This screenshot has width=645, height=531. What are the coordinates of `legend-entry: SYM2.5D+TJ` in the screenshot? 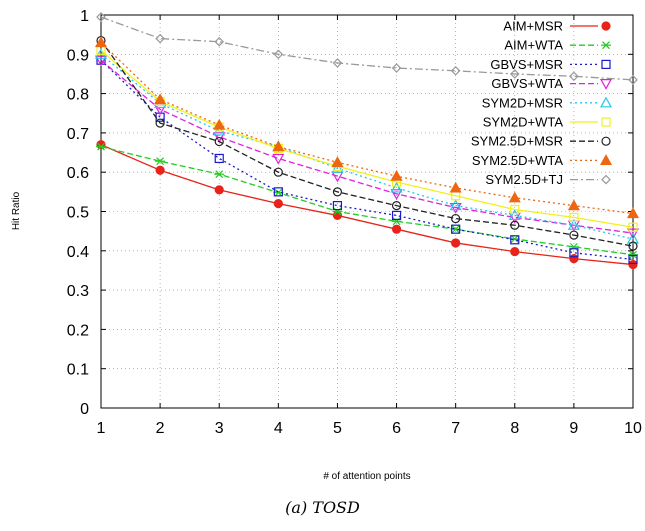 It's located at (548, 179).